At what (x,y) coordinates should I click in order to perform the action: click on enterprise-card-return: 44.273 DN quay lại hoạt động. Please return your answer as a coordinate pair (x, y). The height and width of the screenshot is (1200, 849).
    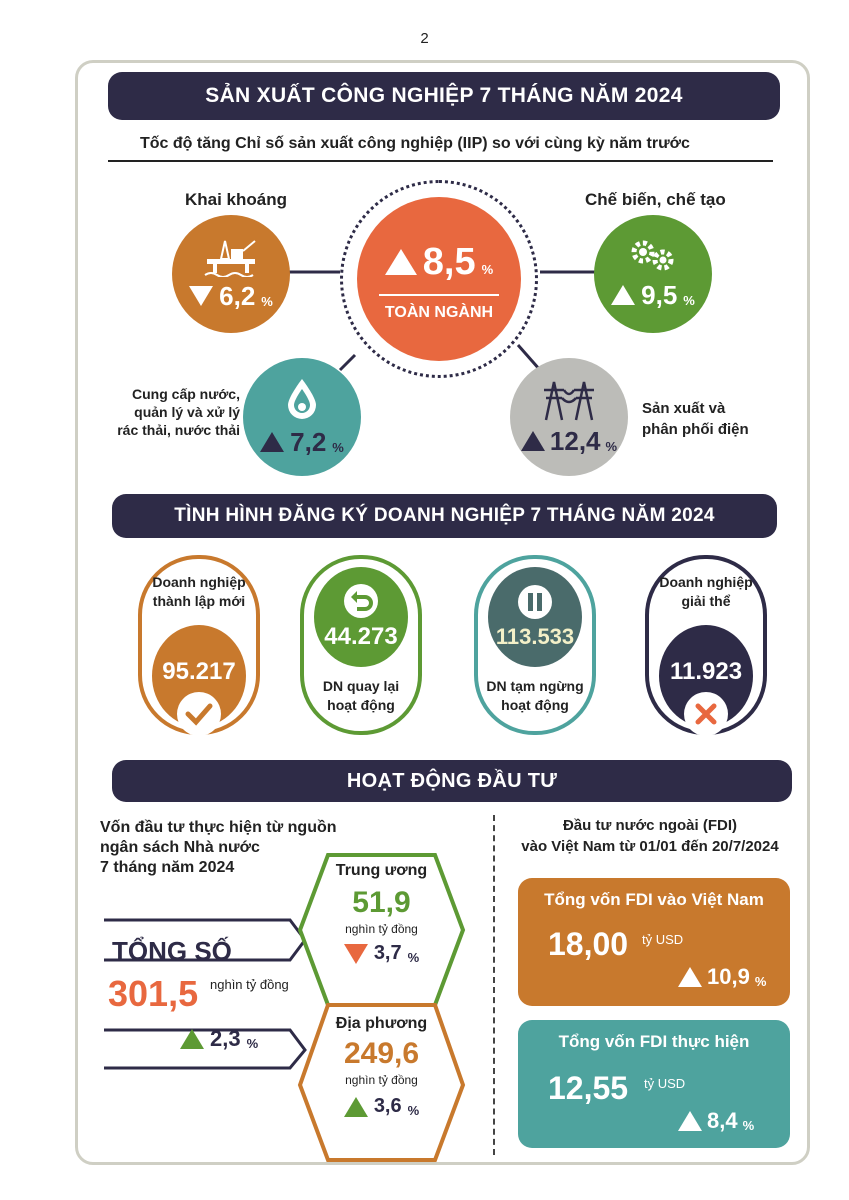
    Looking at the image, I should click on (361, 645).